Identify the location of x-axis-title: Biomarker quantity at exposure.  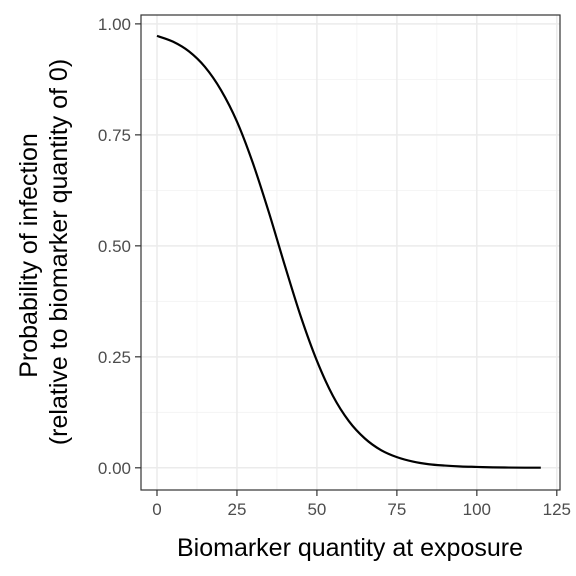
(350, 548).